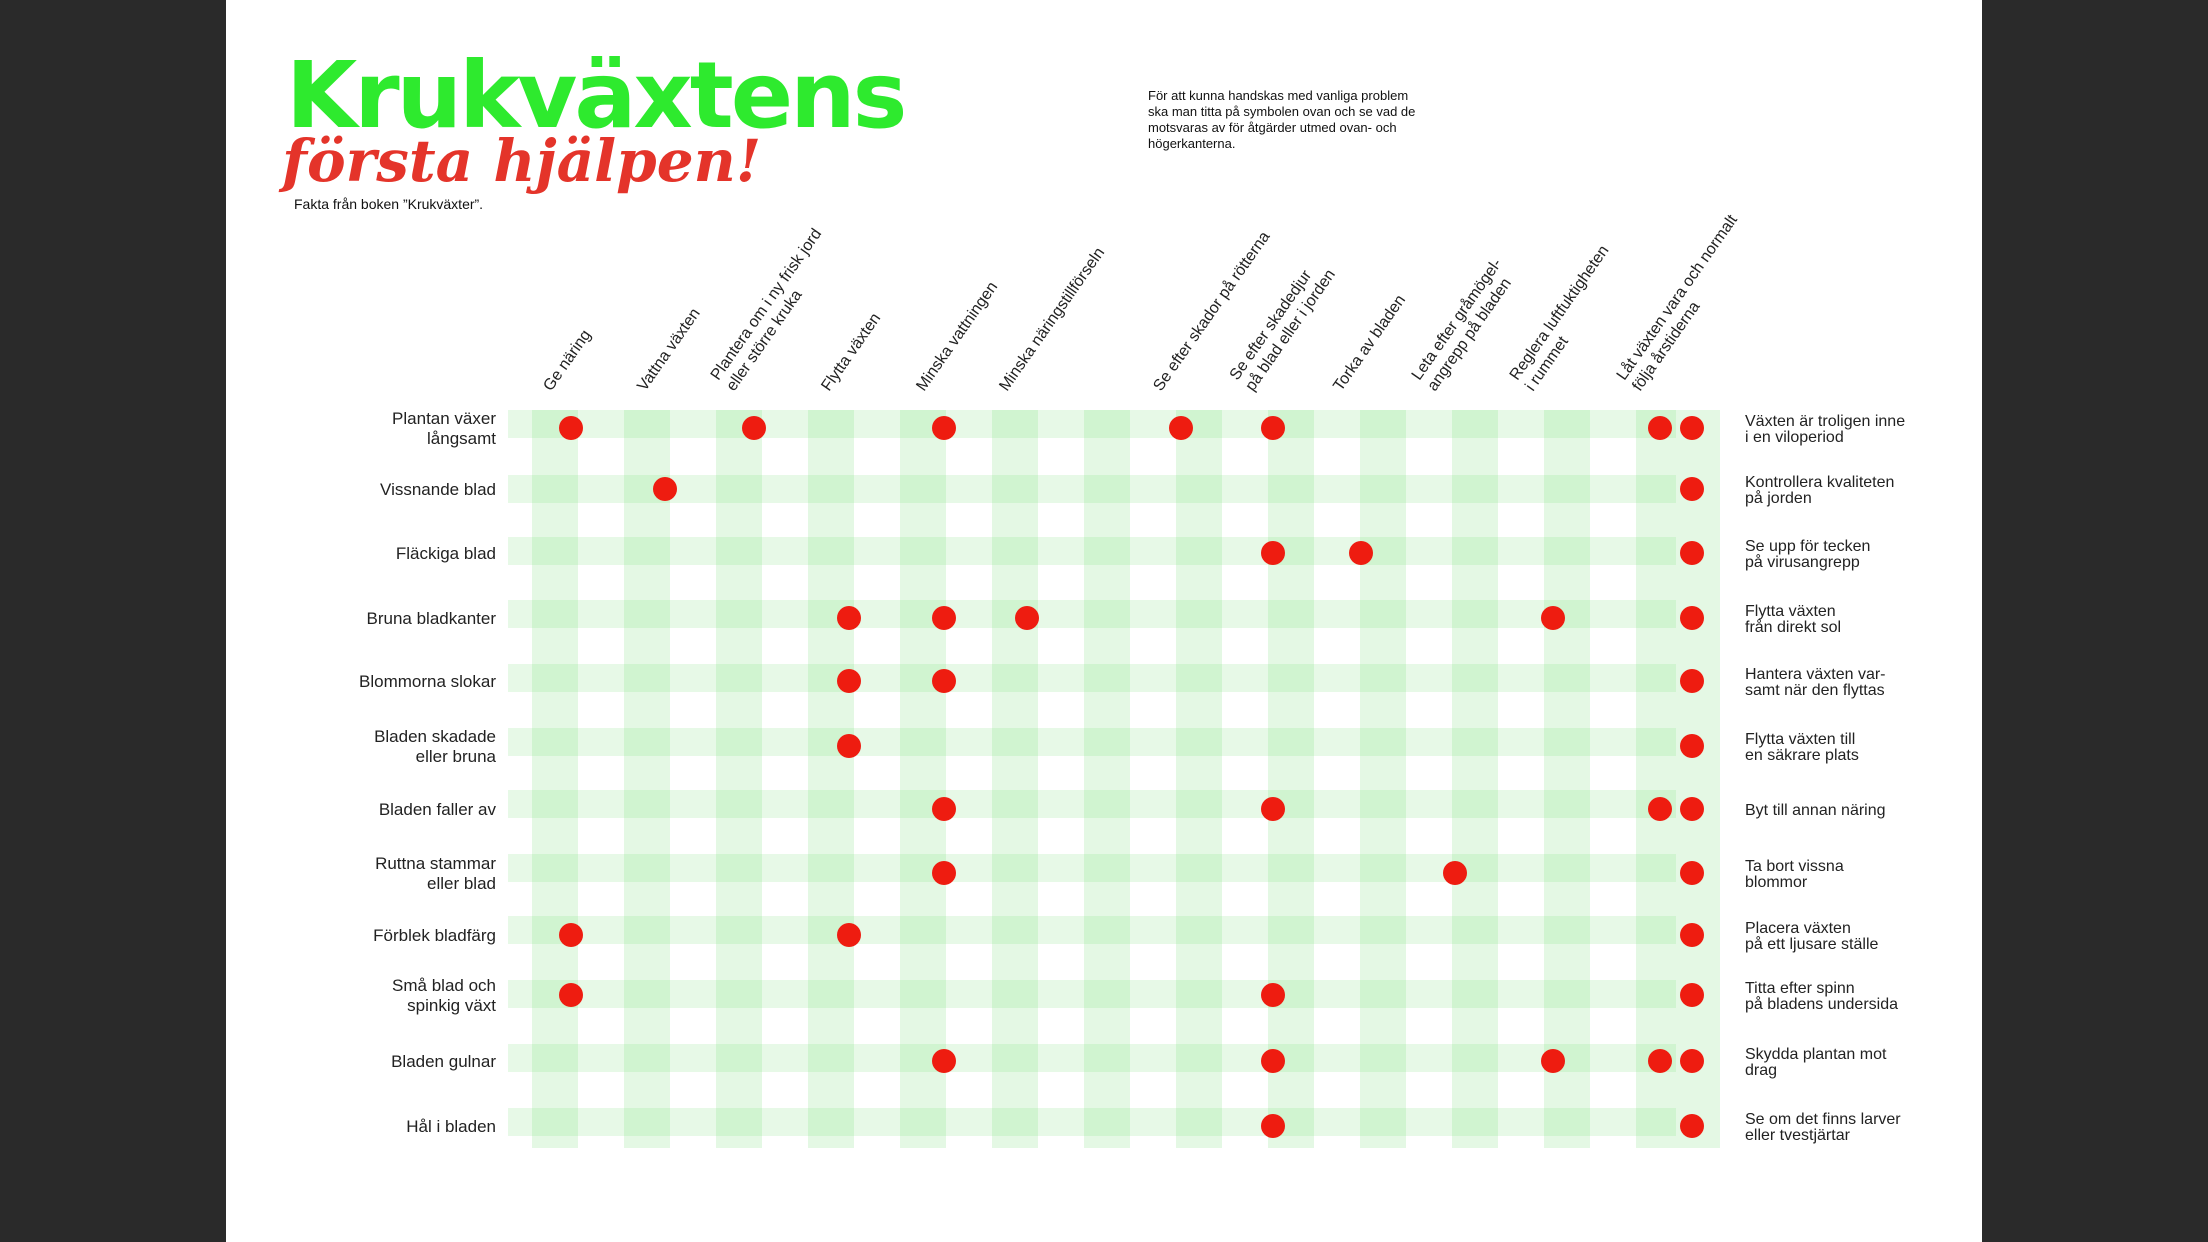  I want to click on column-label-line: Vattna växten, so click(668, 349).